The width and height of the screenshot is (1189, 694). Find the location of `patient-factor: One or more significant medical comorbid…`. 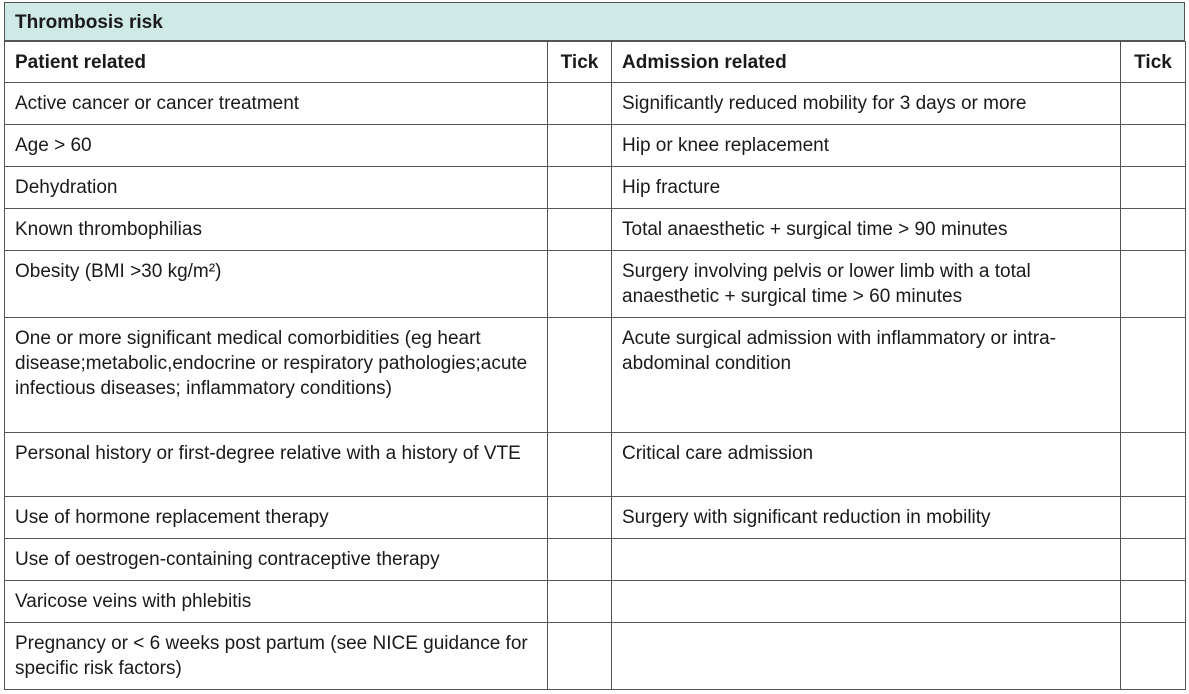

patient-factor: One or more significant medical comorbid… is located at coordinates (276, 375).